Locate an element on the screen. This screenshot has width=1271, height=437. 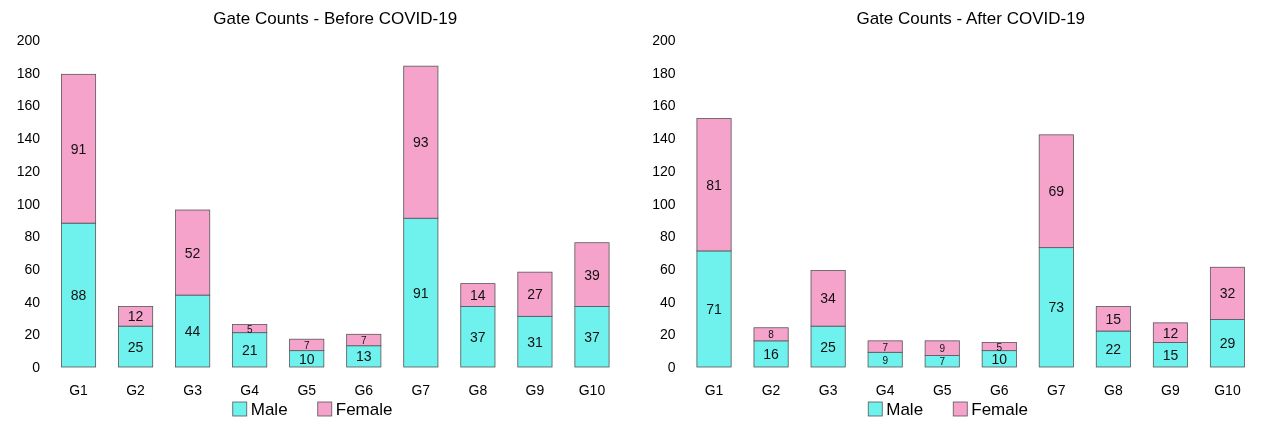
data-label: 34 is located at coordinates (828, 298).